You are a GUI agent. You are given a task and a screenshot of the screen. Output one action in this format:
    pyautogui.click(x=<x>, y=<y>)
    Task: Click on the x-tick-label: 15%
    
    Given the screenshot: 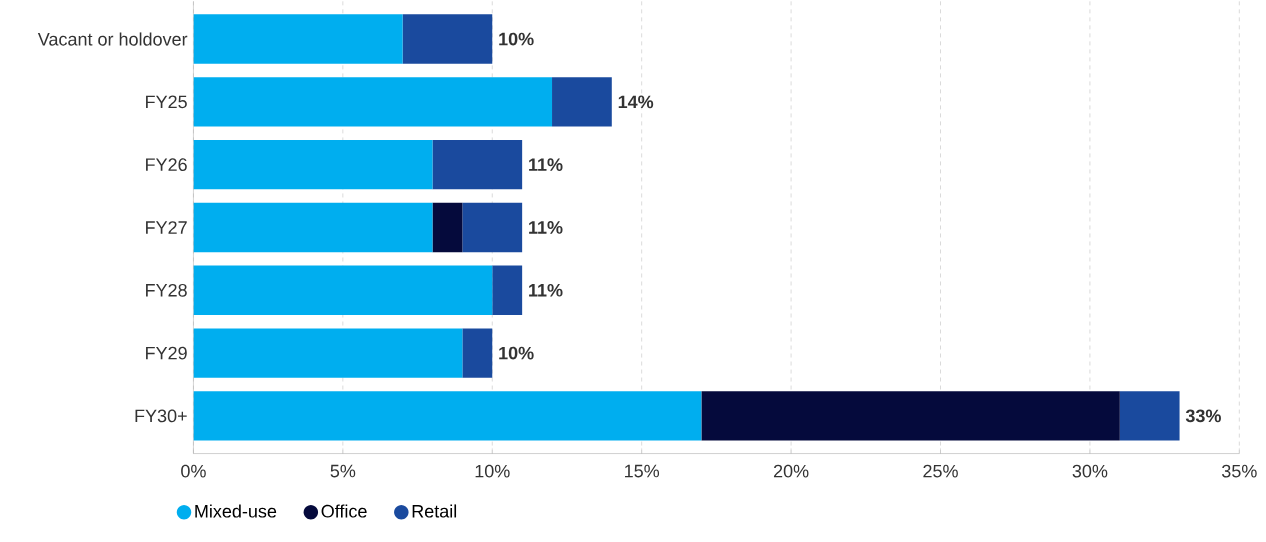 What is the action you would take?
    pyautogui.click(x=642, y=471)
    